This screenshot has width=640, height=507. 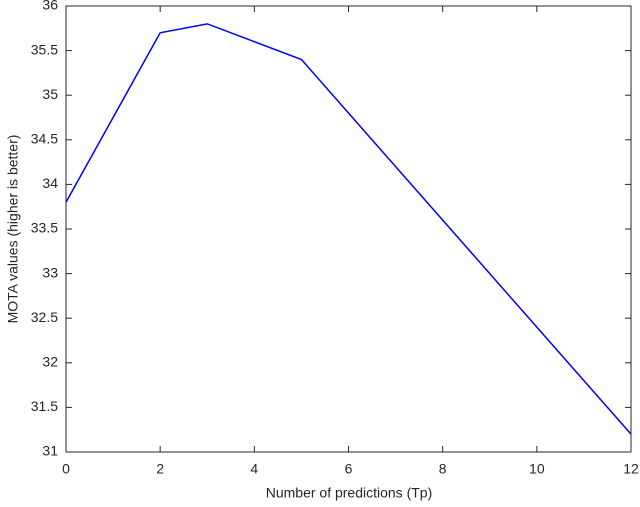 What do you see at coordinates (50, 94) in the screenshot?
I see `y-tick-label: 35` at bounding box center [50, 94].